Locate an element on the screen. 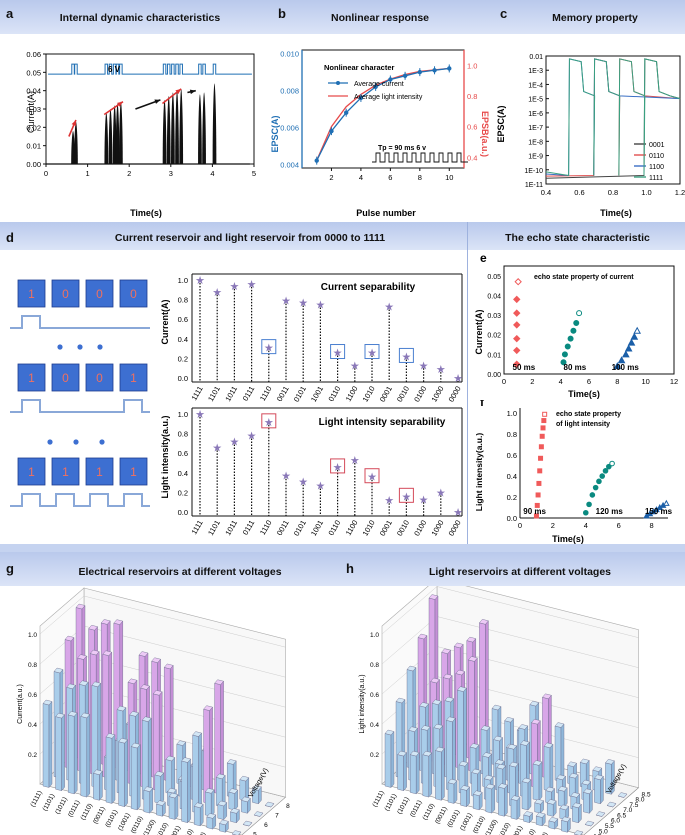  panel-e-label-80ms: 80 ms is located at coordinates (575, 367).